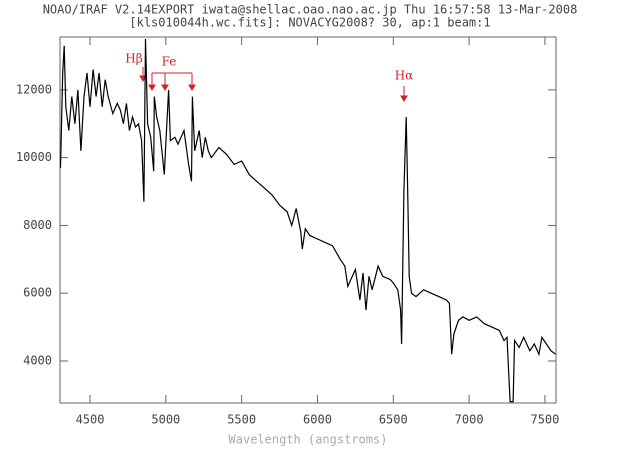 This screenshot has height=455, width=620. Describe the element at coordinates (544, 420) in the screenshot. I see `x-tick-label: 7500` at that location.